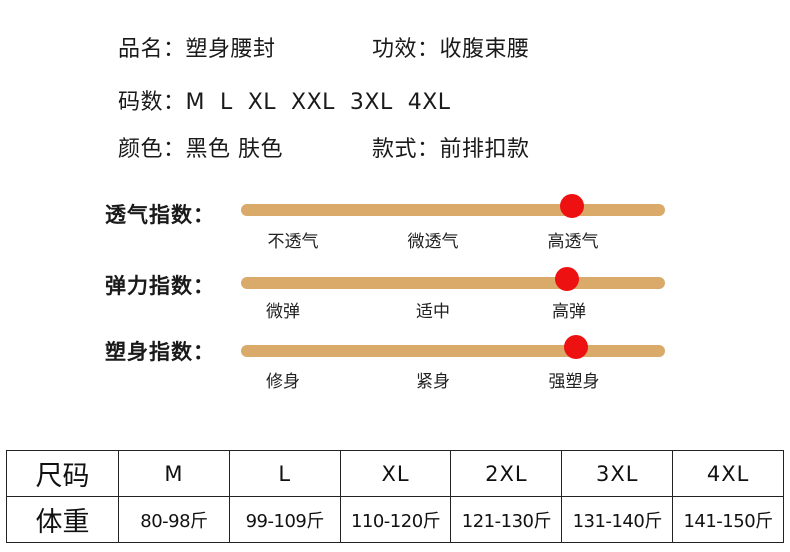 The width and height of the screenshot is (790, 552). Describe the element at coordinates (484, 49) in the screenshot. I see `function-value: 收腹束腰` at that location.